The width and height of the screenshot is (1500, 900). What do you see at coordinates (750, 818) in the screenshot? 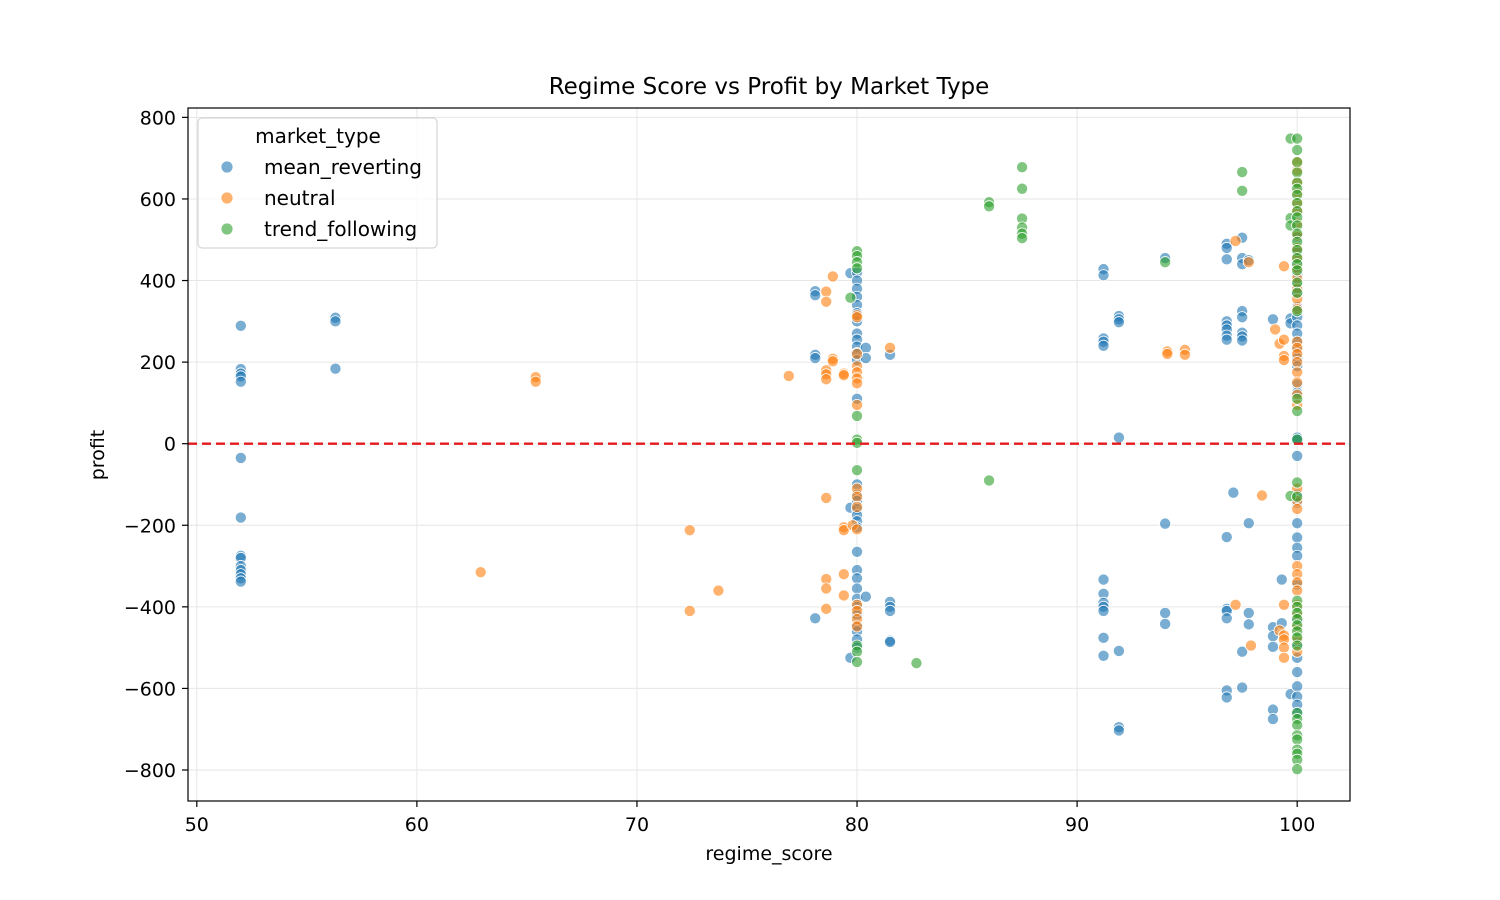
I see `x-ticks: 50 60 70 80 90 100` at bounding box center [750, 818].